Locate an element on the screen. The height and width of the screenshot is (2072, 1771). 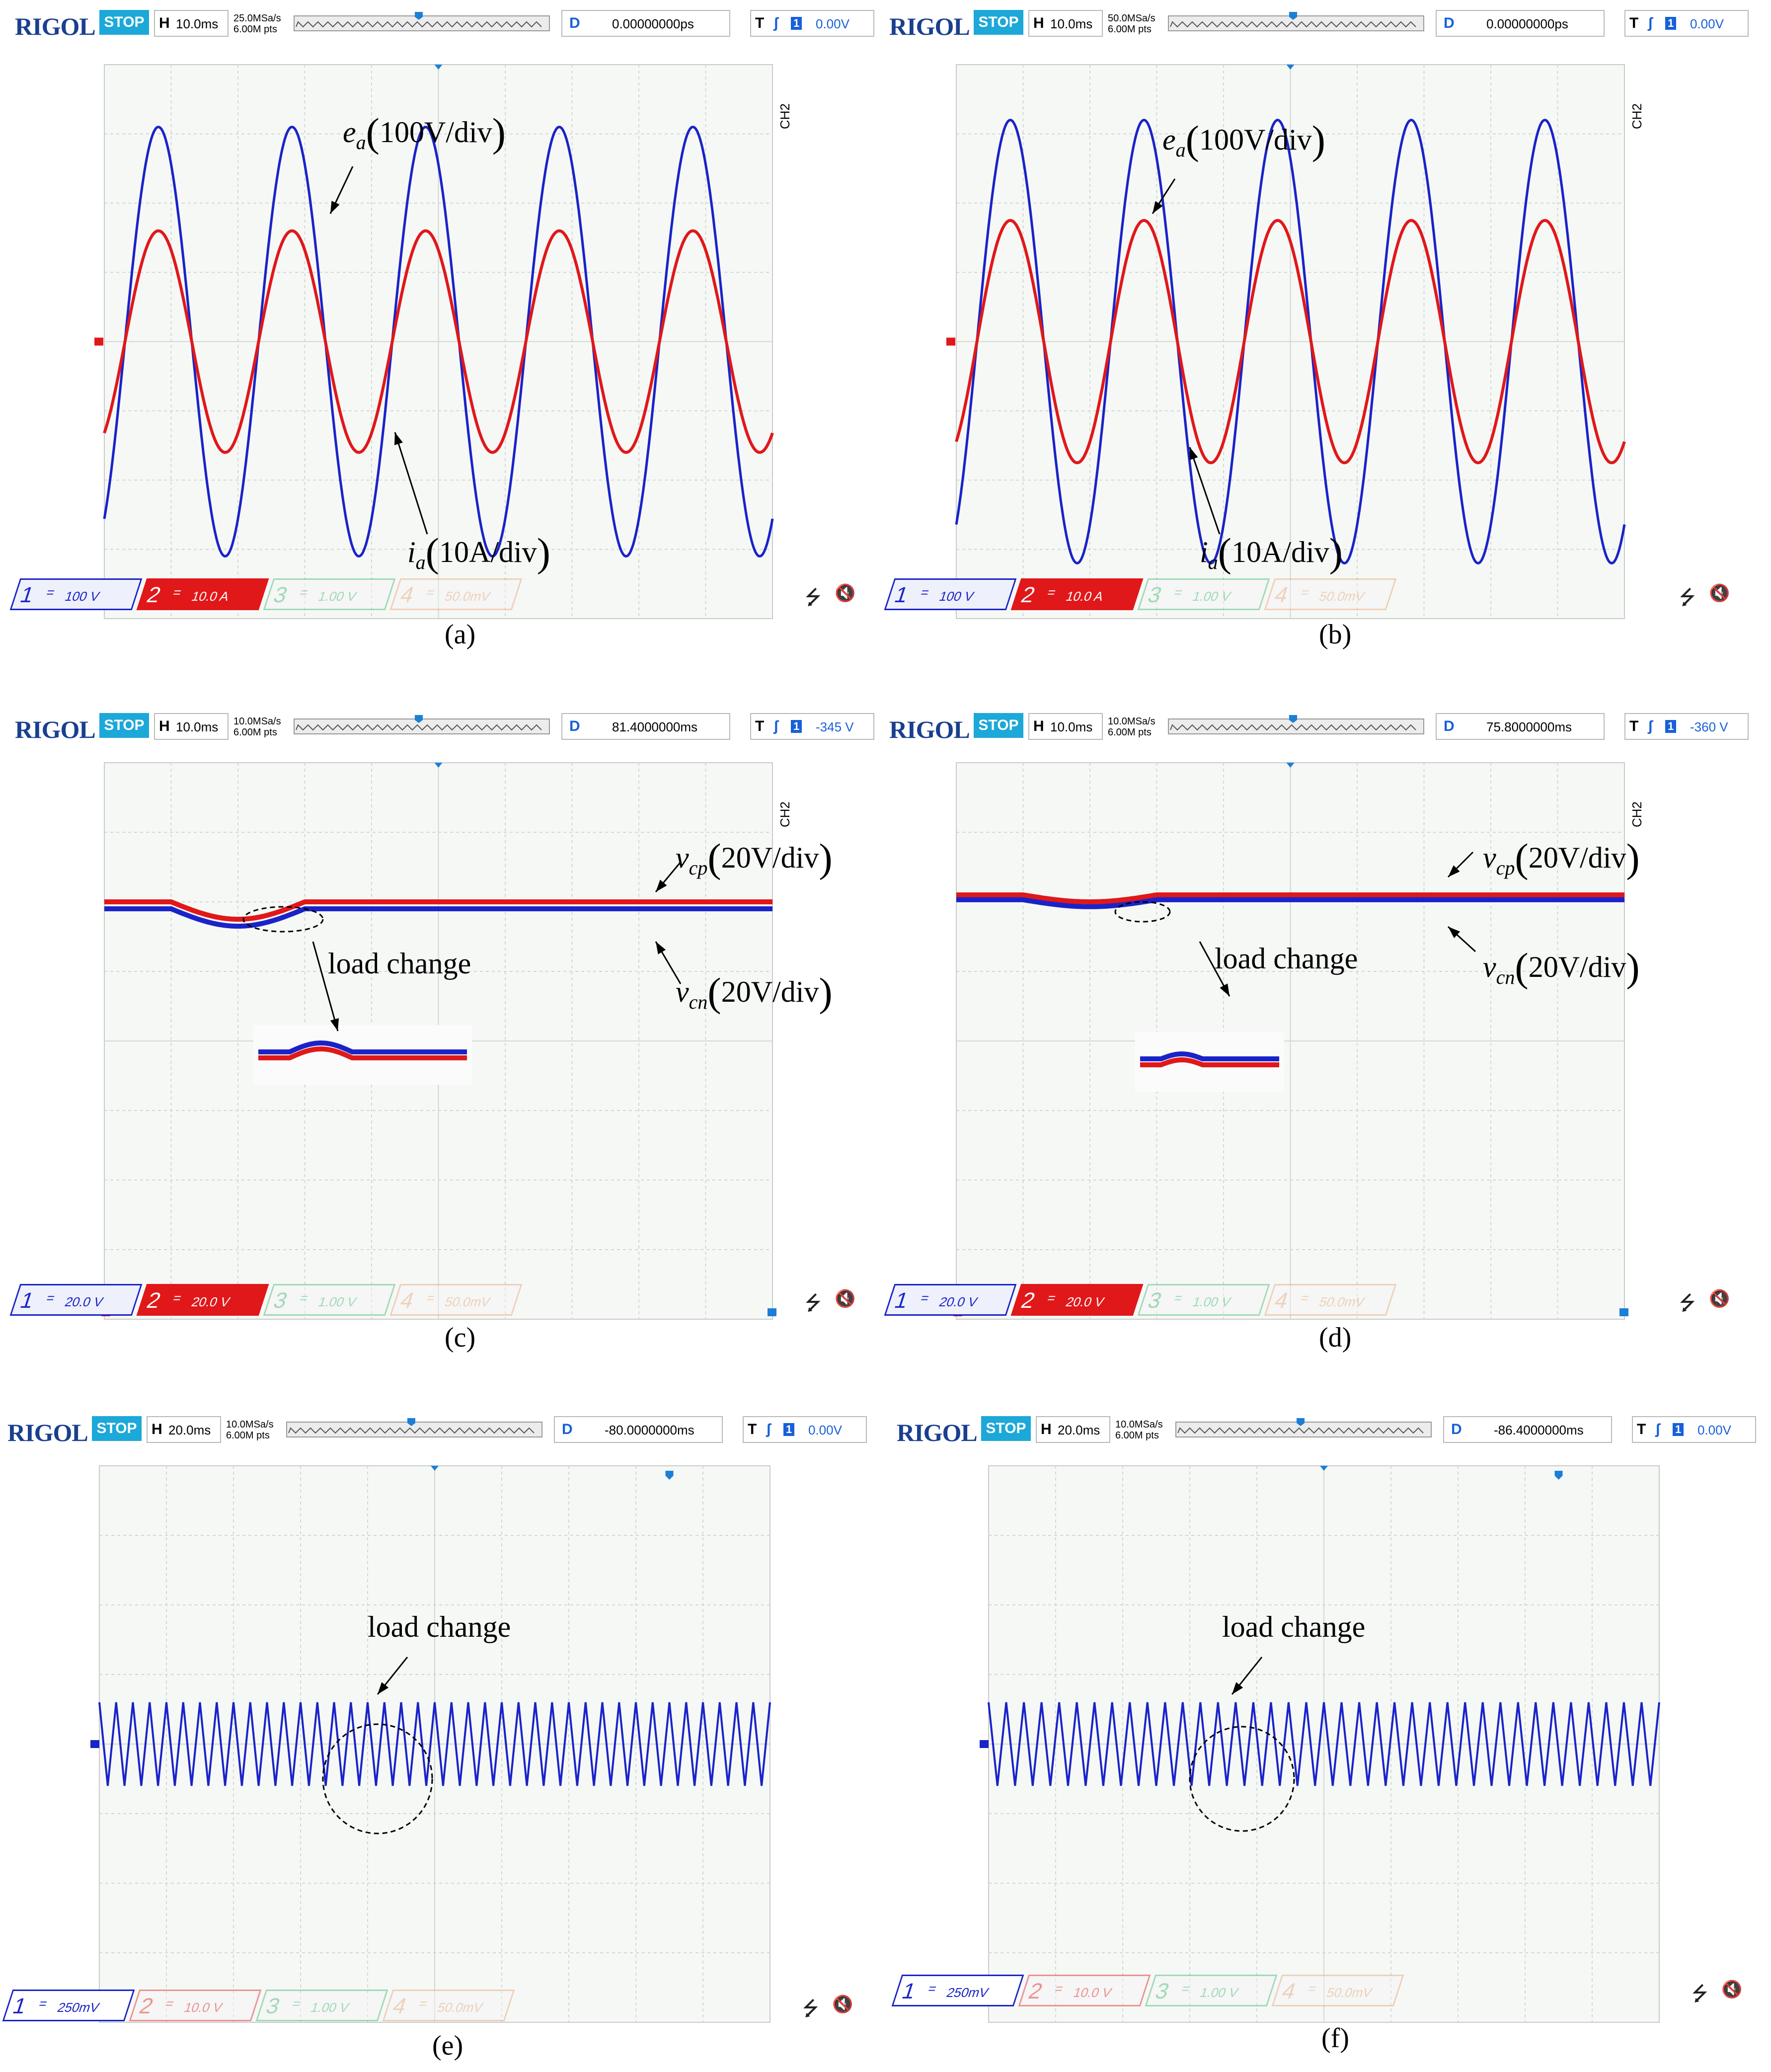
arrow-line is located at coordinates (411, 483).